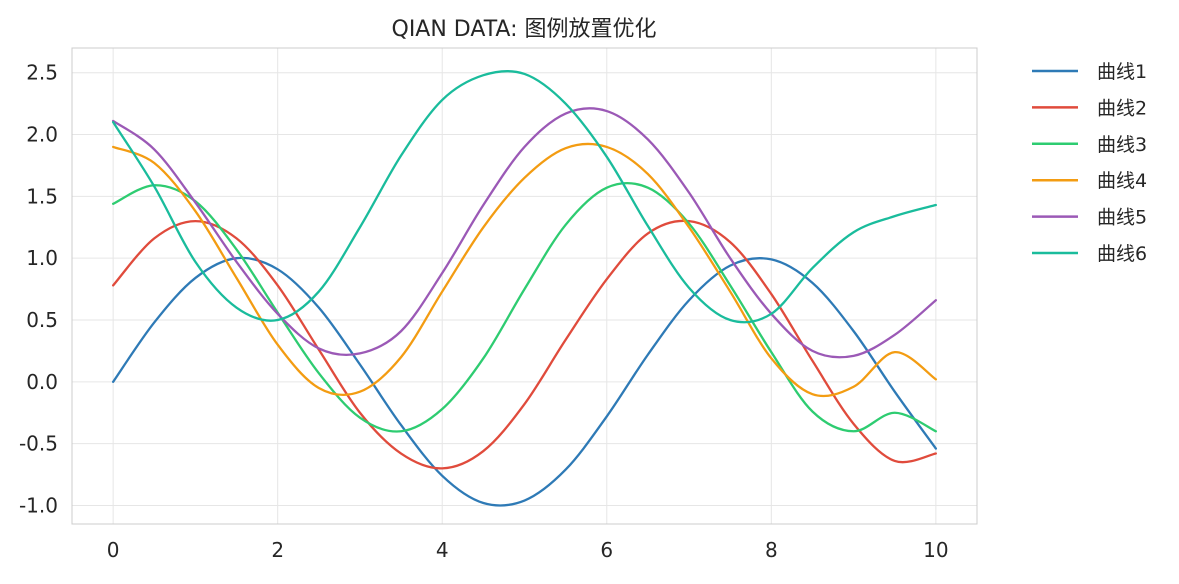  Describe the element at coordinates (524, 29) in the screenshot. I see `chart-title: QIAN DATA: 图例放置优化` at that location.